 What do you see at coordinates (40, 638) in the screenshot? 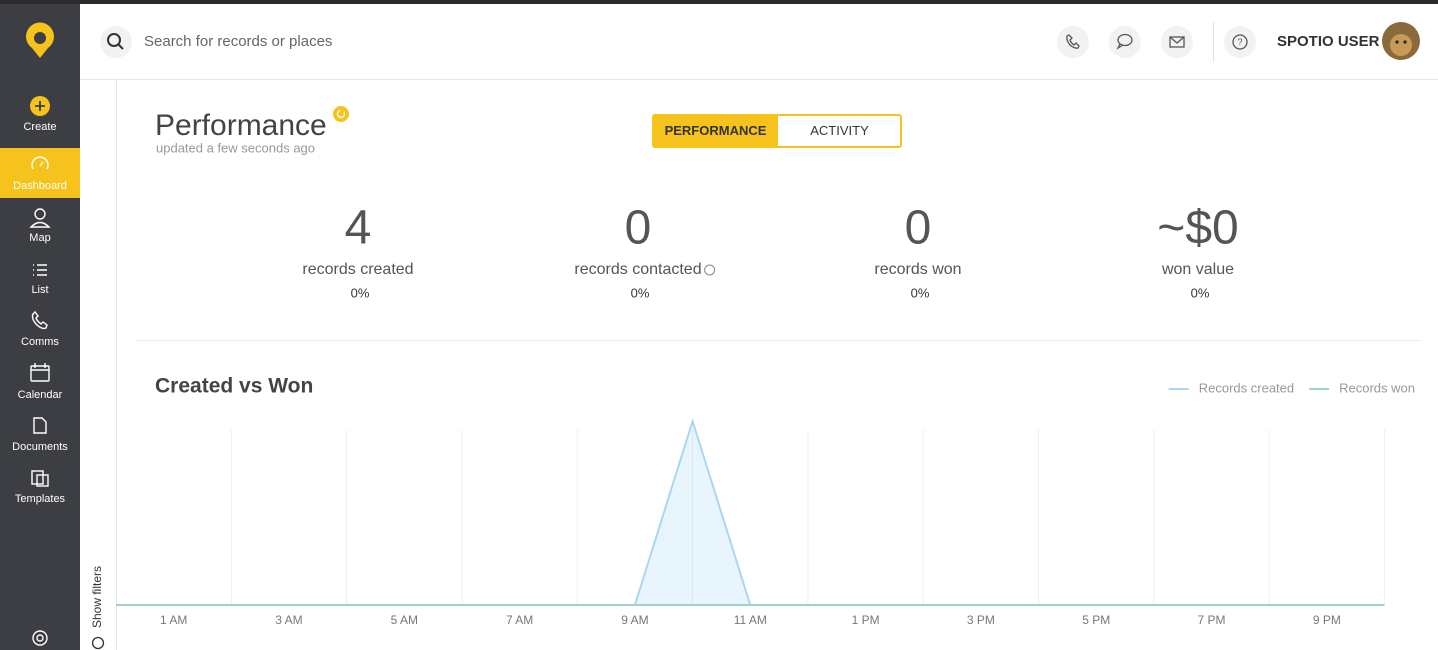
I see `nav-settings` at bounding box center [40, 638].